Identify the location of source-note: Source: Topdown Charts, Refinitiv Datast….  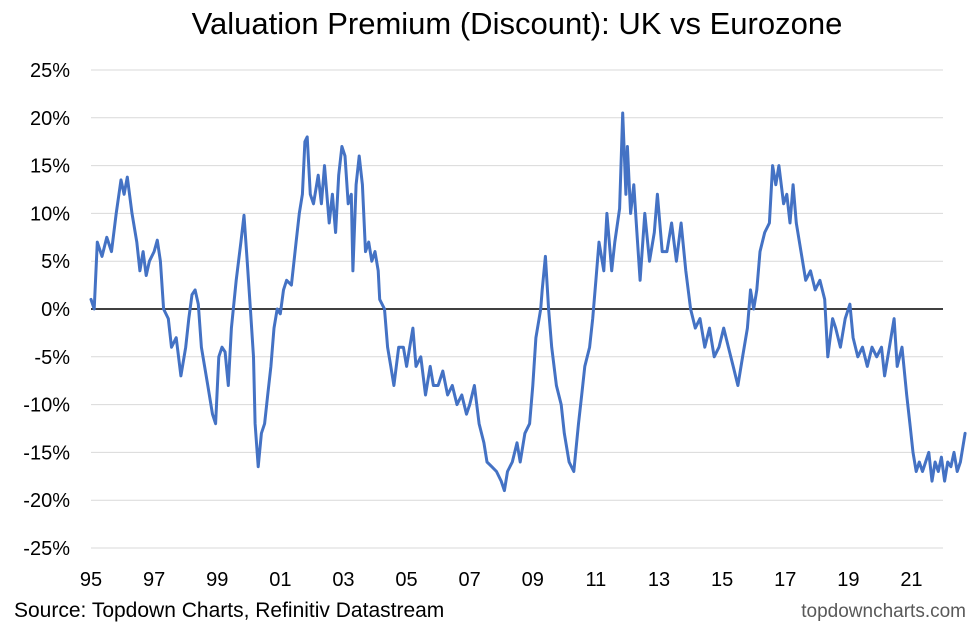
(229, 610).